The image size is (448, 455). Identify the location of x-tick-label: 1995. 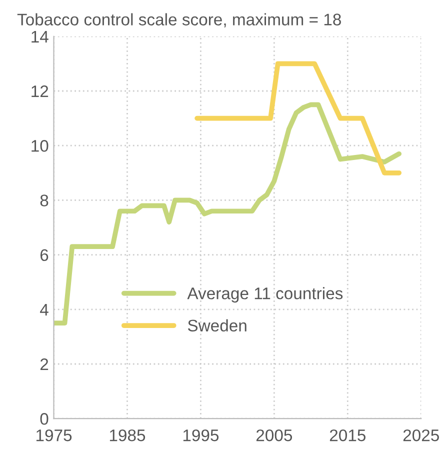
(201, 435).